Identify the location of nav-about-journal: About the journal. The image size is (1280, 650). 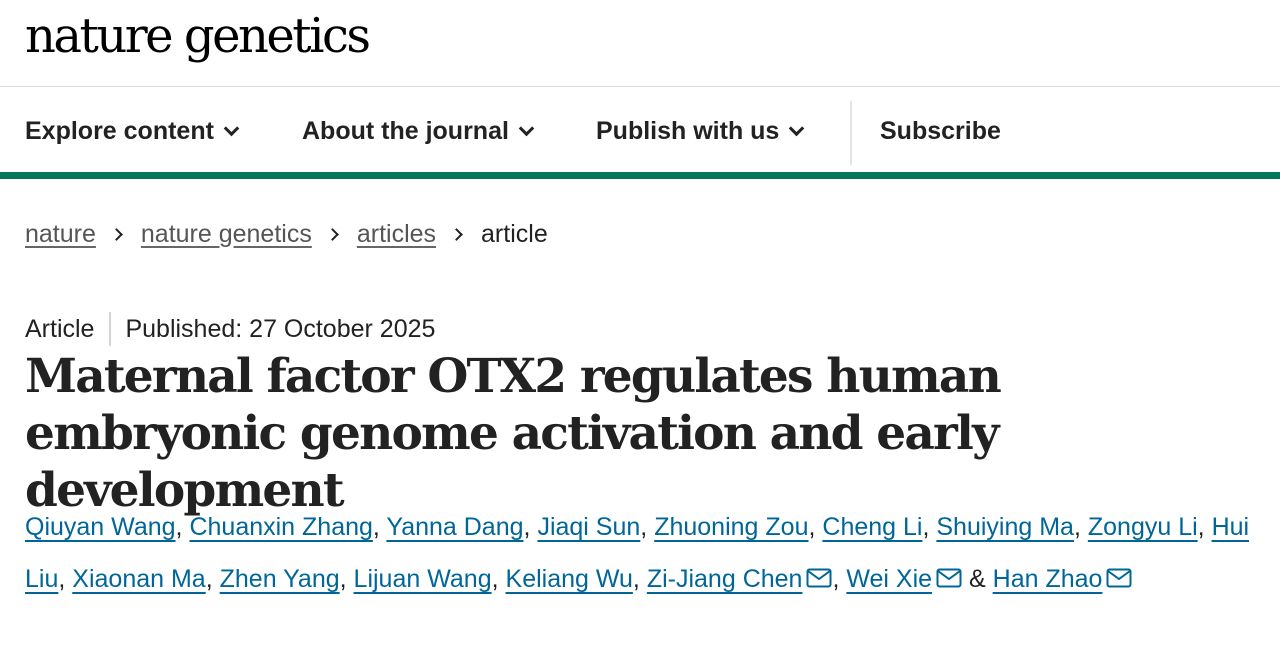
(418, 131).